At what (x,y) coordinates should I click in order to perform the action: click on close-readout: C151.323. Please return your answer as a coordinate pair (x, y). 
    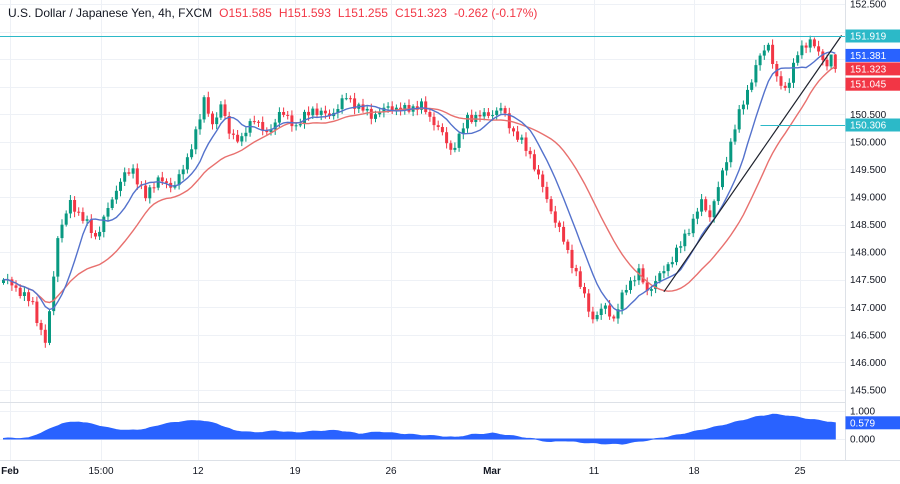
    Looking at the image, I should click on (420, 13).